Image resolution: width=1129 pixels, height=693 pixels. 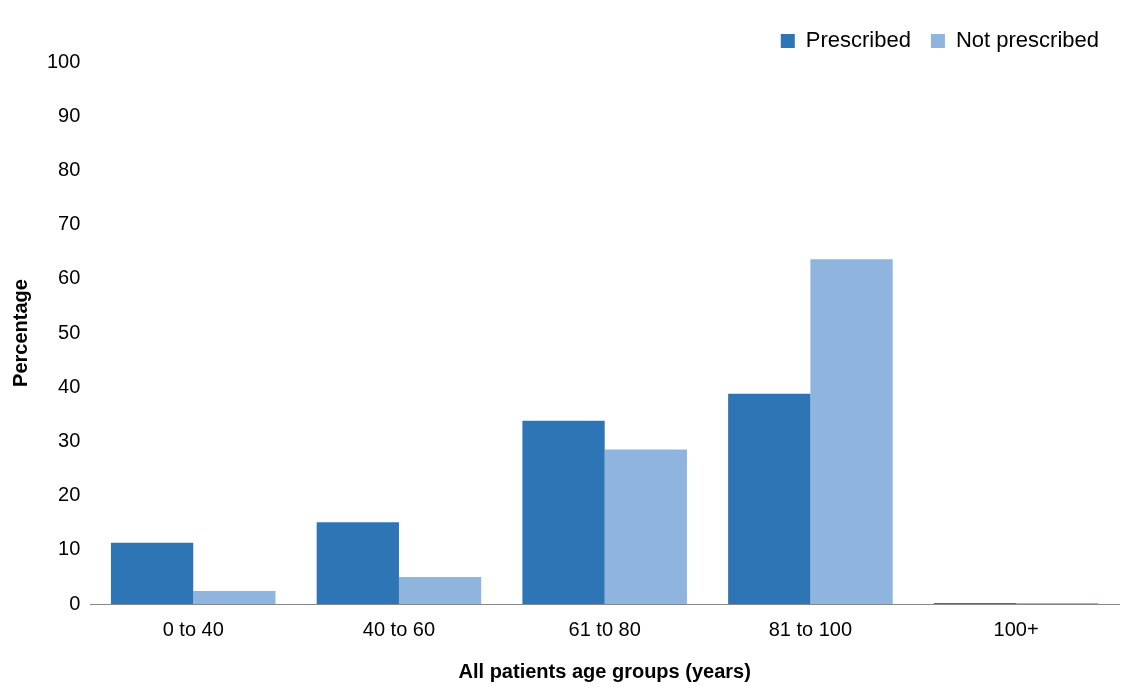 I want to click on legend-label: Not prescribed, so click(x=1027, y=40).